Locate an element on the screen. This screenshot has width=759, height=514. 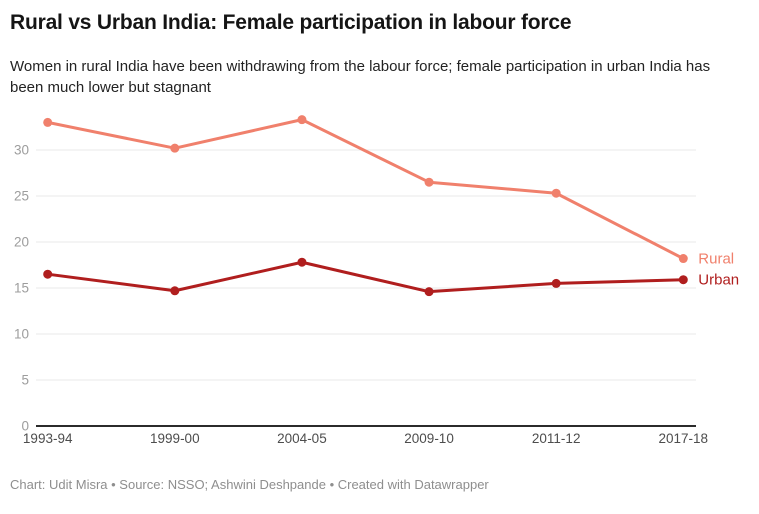
y-tick-label: 20 is located at coordinates (21, 242).